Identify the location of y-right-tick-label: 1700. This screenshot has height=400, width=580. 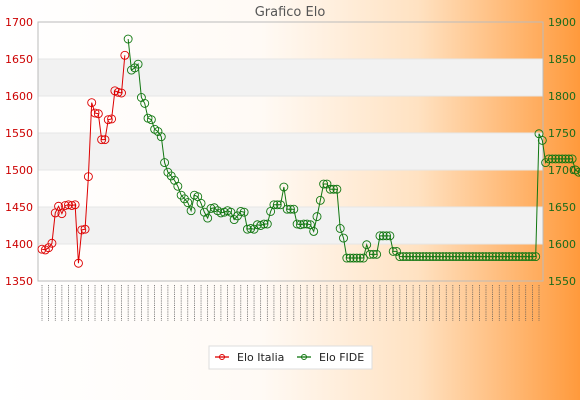
(562, 170).